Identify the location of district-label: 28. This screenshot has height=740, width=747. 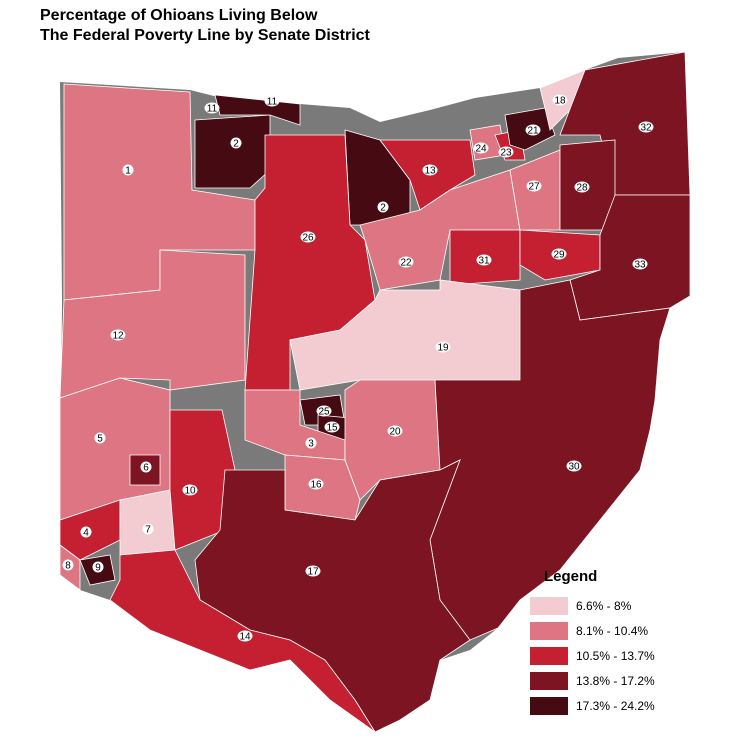
(582, 188).